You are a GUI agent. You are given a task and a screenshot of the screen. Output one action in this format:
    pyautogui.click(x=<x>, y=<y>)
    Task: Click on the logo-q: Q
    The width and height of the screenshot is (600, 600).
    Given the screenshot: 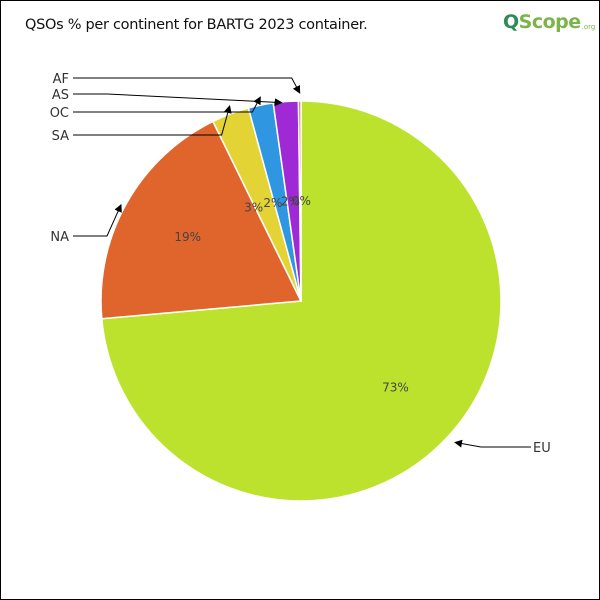 What is the action you would take?
    pyautogui.click(x=511, y=22)
    